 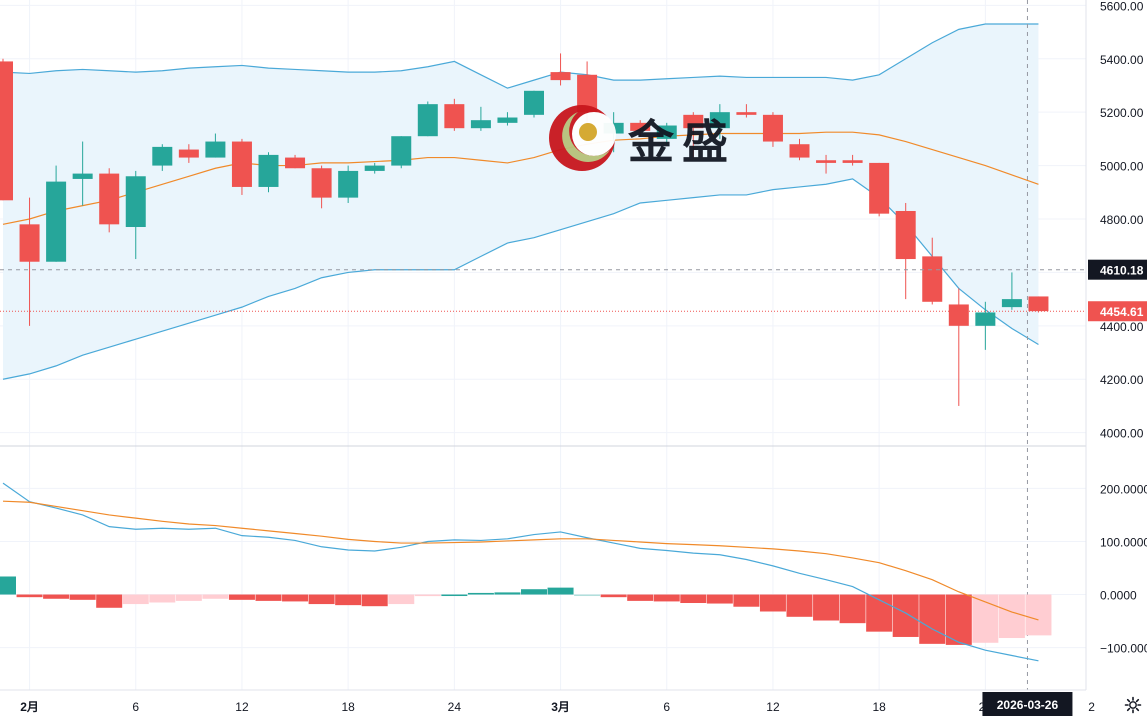 What do you see at coordinates (681, 142) in the screenshot?
I see `watermark-text: 金盛` at bounding box center [681, 142].